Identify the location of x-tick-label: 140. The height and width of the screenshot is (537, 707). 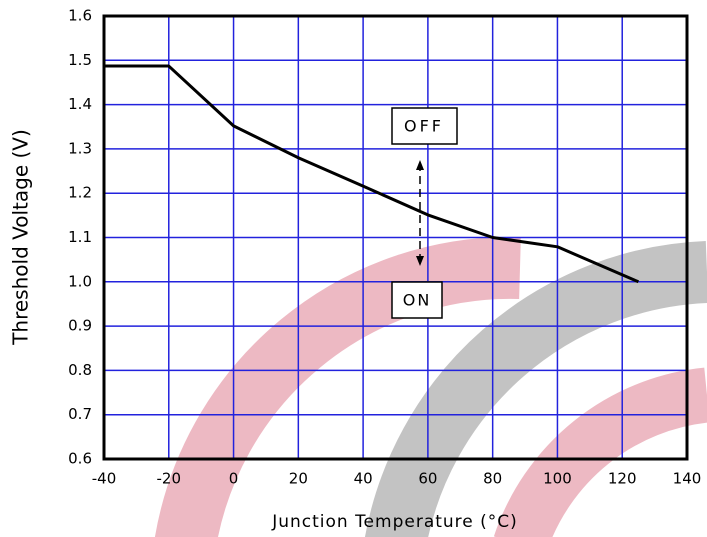
(687, 479).